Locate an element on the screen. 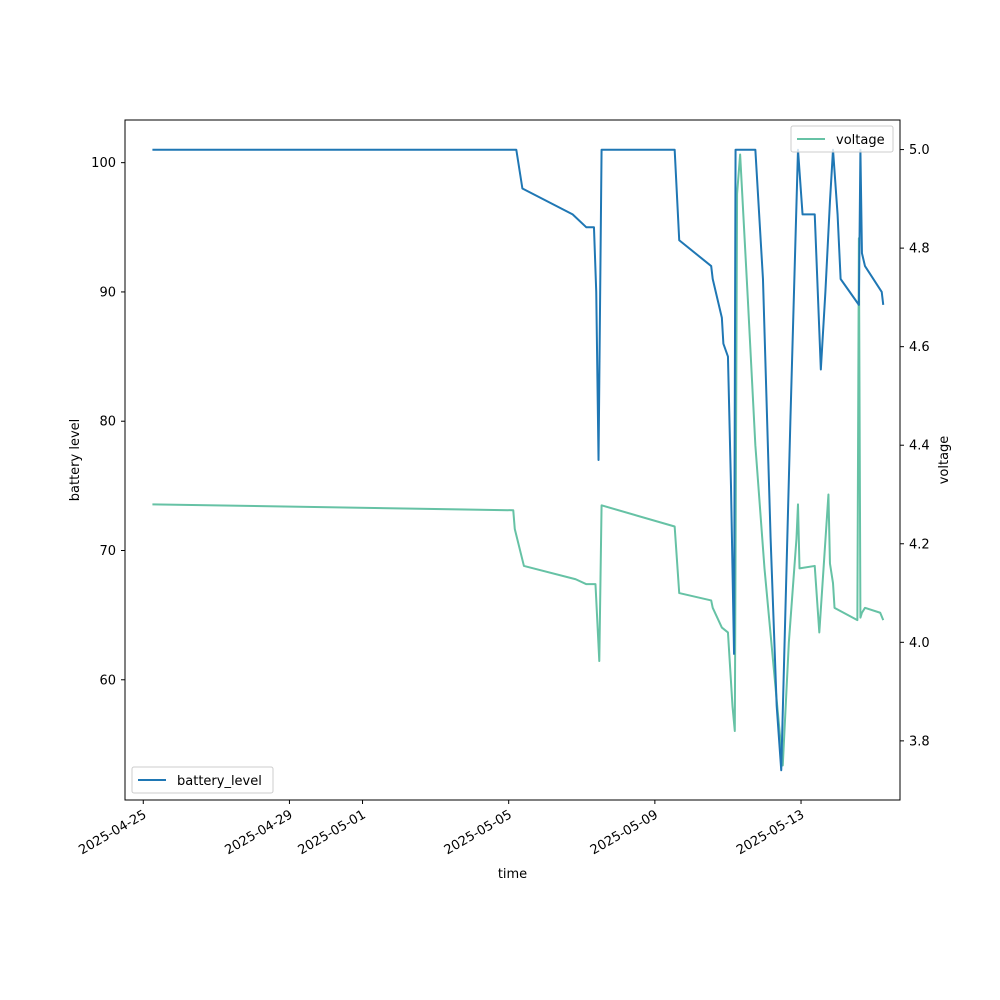 This screenshot has width=1000, height=1000. legend-voltage: voltage is located at coordinates (842, 139).